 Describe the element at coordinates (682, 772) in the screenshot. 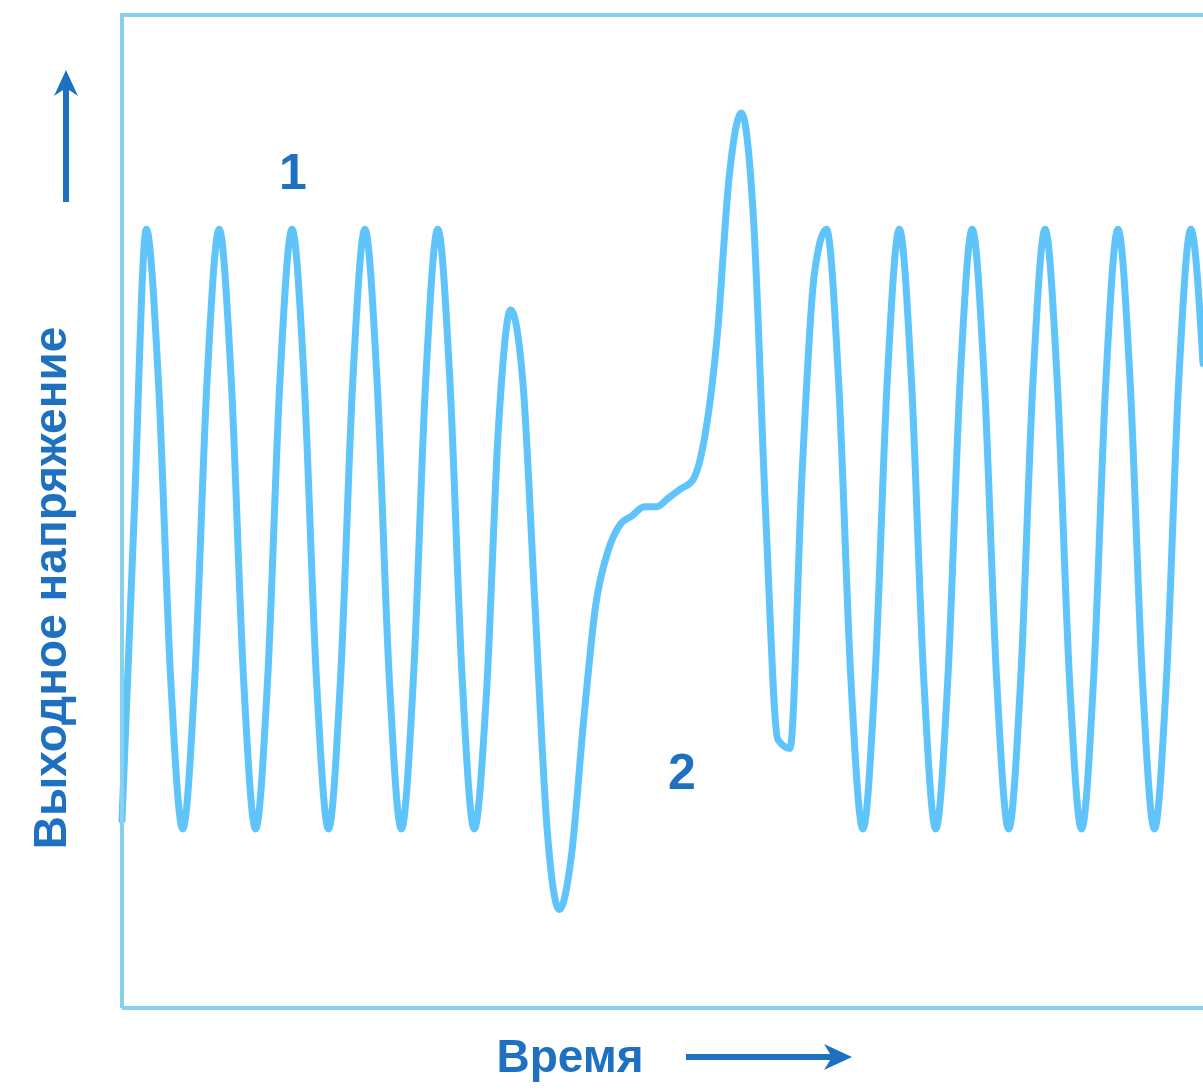

I see `annotation: 2` at that location.